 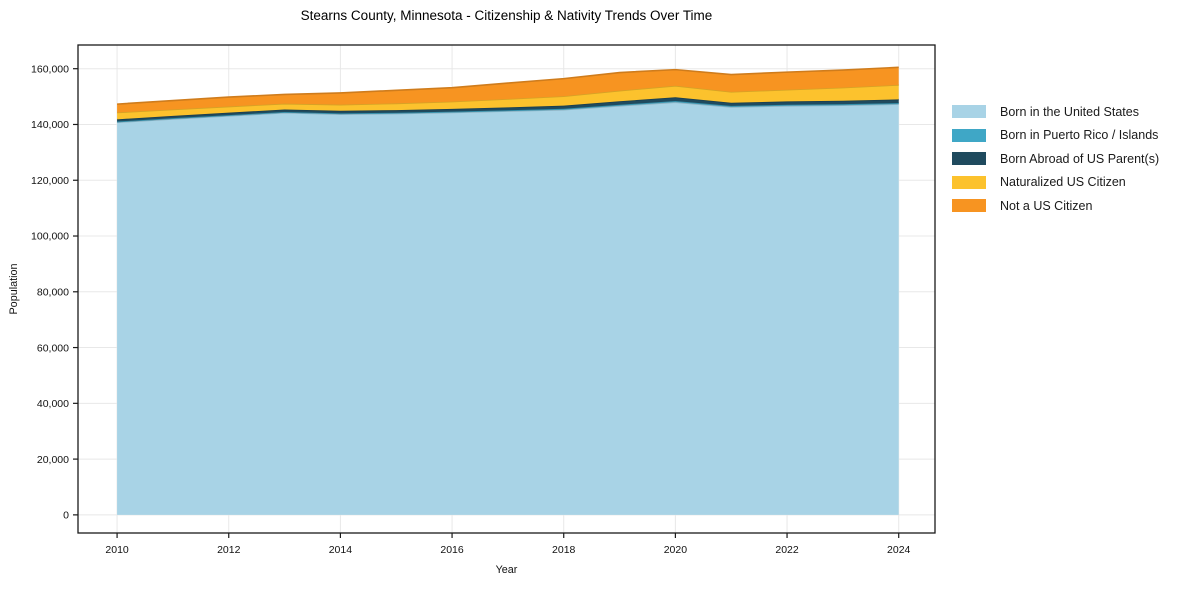 I want to click on legend-label: Born Abroad of US Parent(s), so click(x=1080, y=158).